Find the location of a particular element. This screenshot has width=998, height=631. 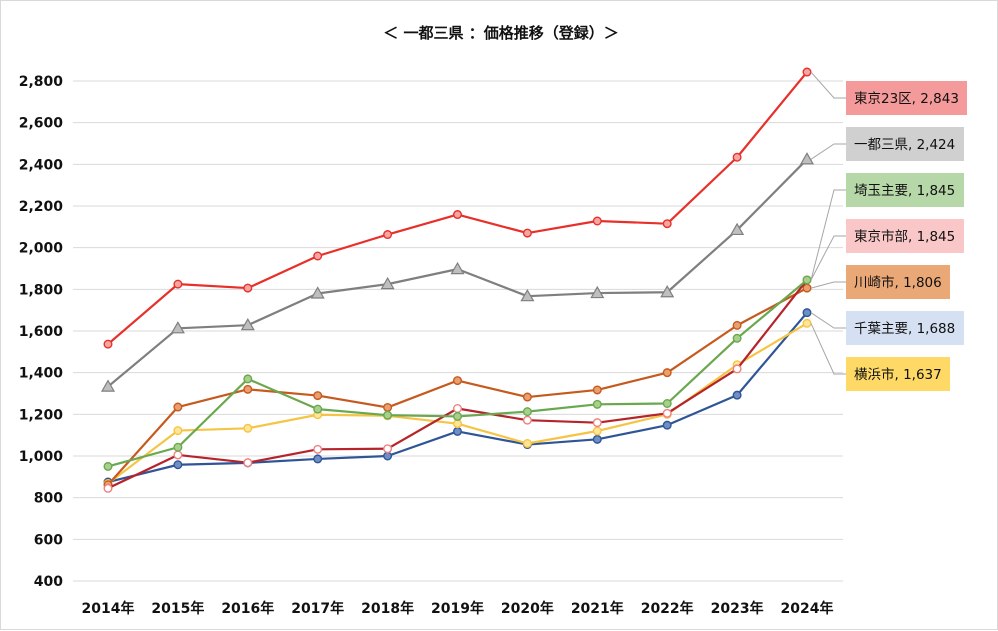

y-tick-label: 400 is located at coordinates (48, 582).